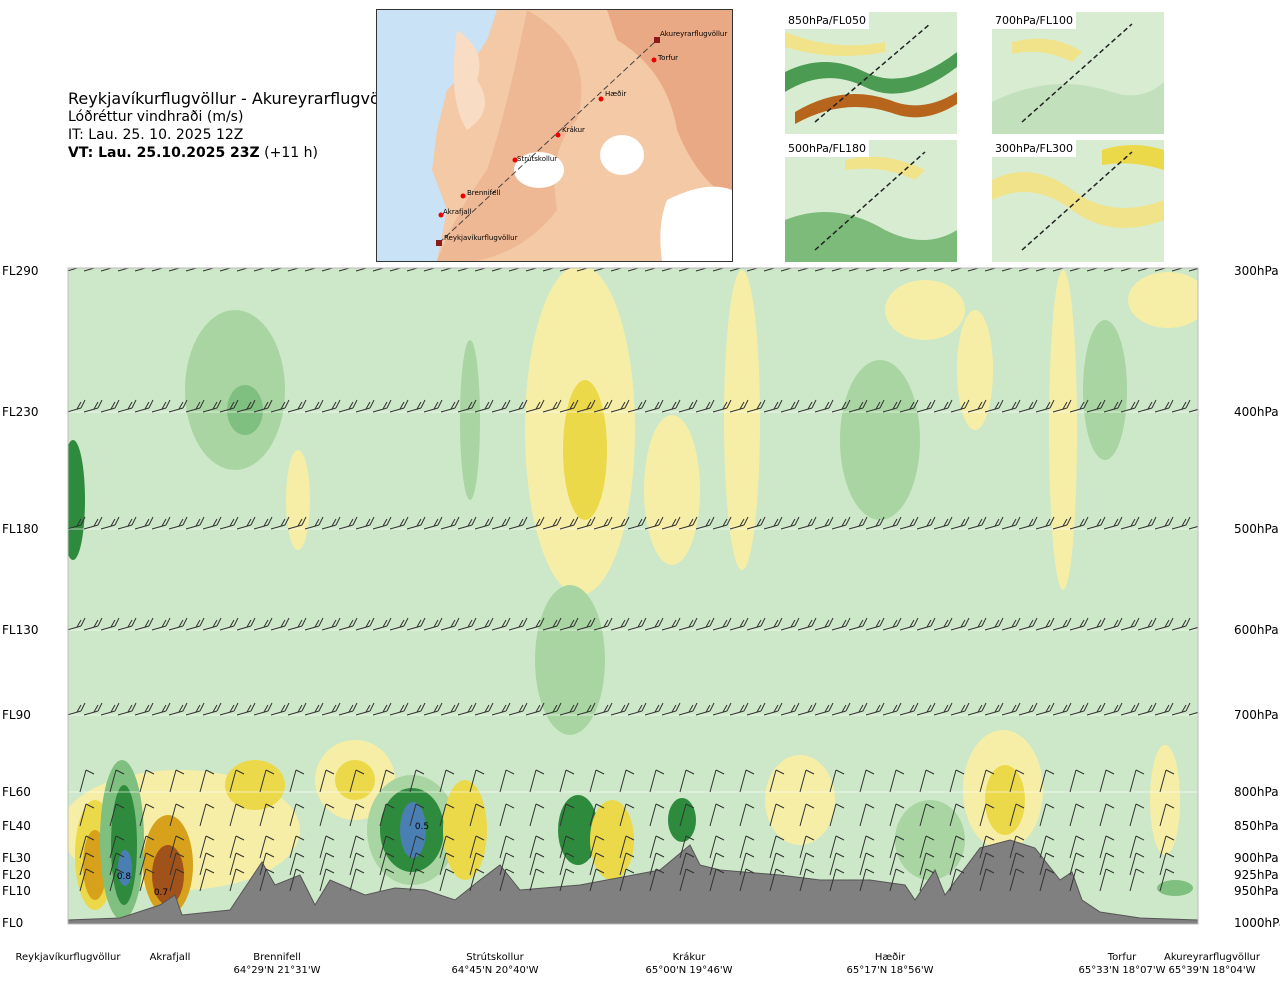 This screenshot has height=981, width=1280. What do you see at coordinates (1163, 300) in the screenshot?
I see `updraft-region` at bounding box center [1163, 300].